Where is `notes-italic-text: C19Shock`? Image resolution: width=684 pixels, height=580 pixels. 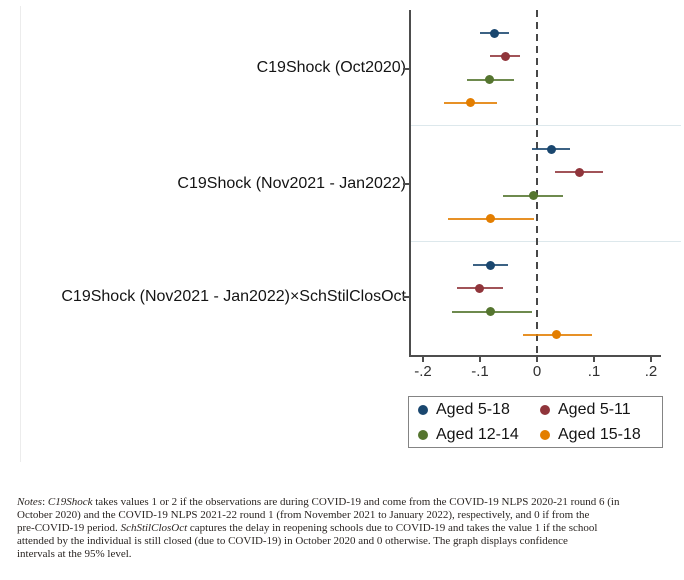 notes-italic-text: C19Shock is located at coordinates (70, 502).